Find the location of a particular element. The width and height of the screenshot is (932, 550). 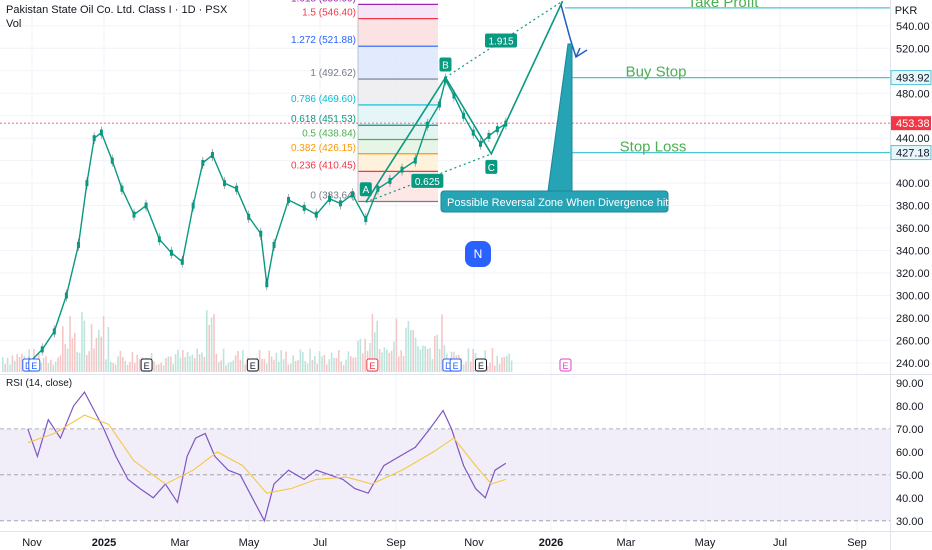

time-tick-label: Sep is located at coordinates (396, 543).